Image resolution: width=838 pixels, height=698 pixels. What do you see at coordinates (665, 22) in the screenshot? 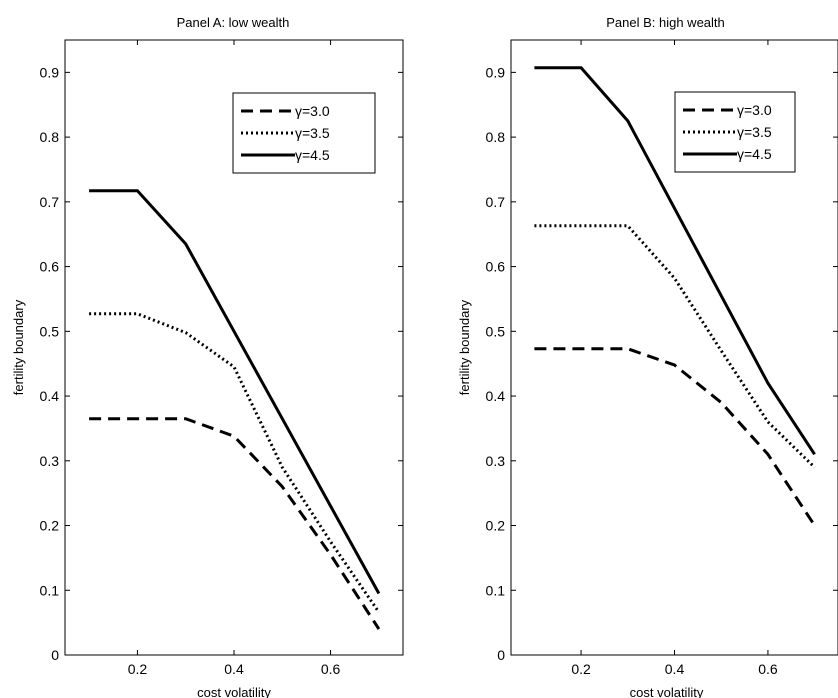
I see `panel-title: Panel B: high wealth` at bounding box center [665, 22].